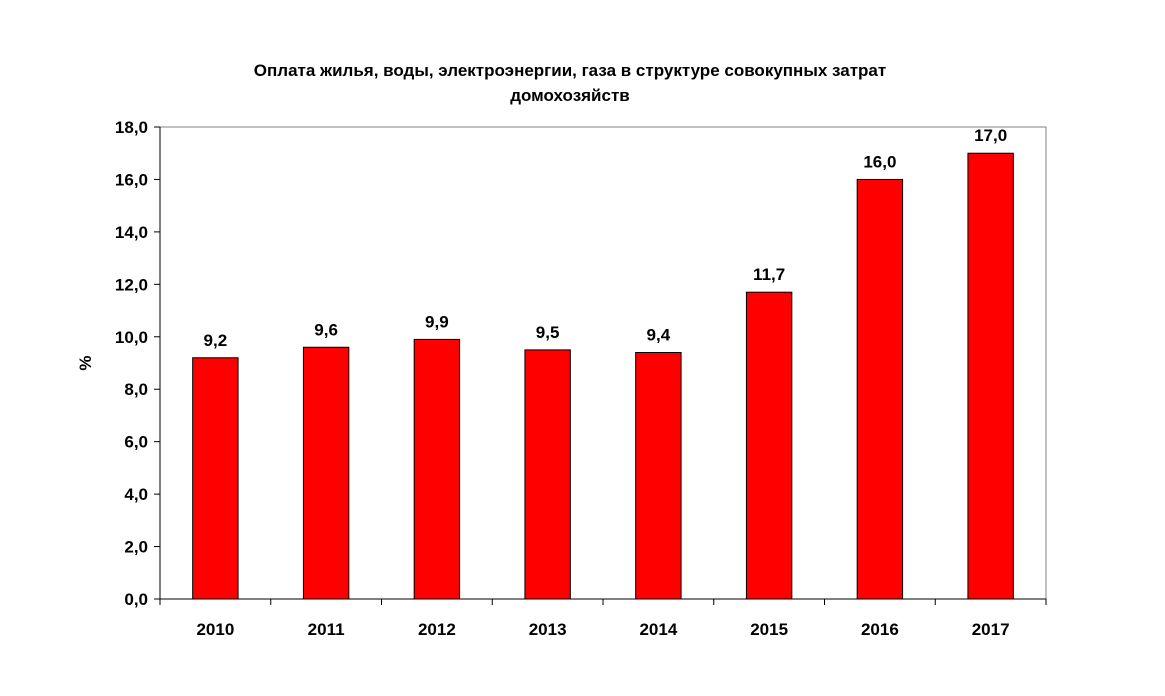  What do you see at coordinates (326, 629) in the screenshot?
I see `x-tick-label: 2011` at bounding box center [326, 629].